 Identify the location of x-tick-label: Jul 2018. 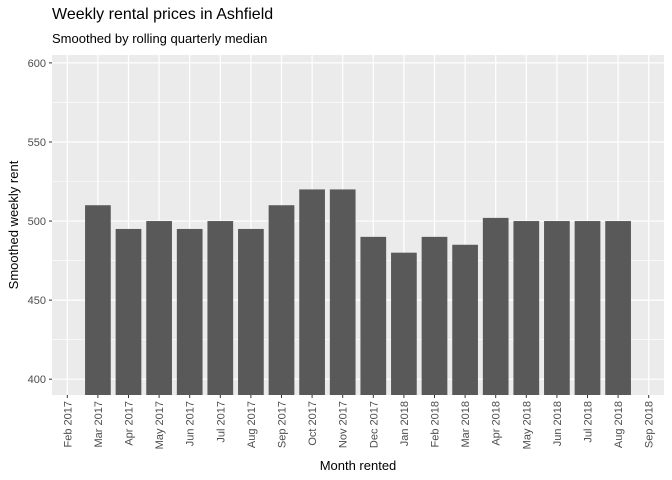
(589, 422).